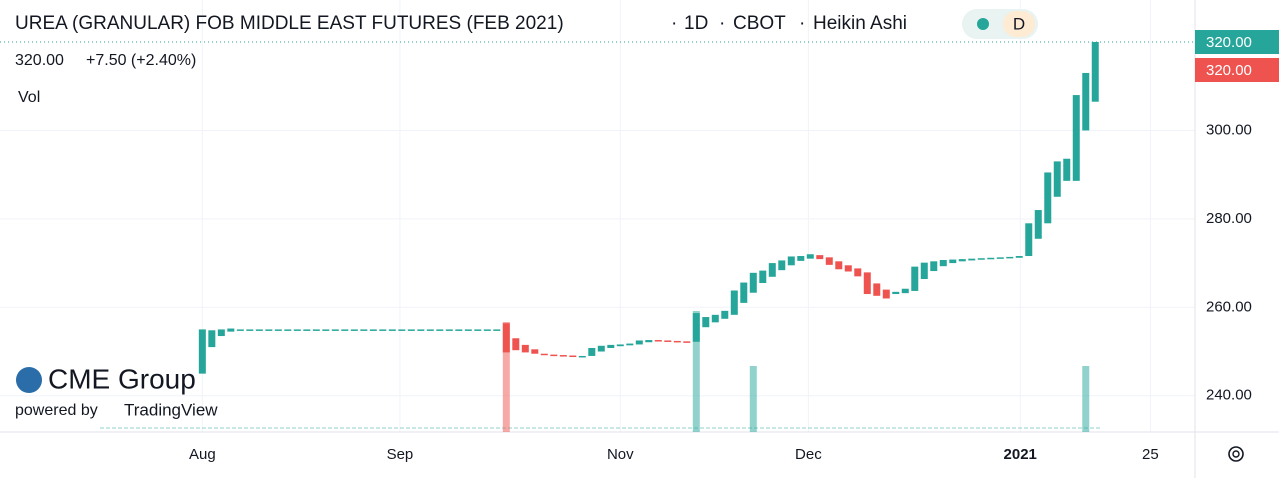 This screenshot has width=1279, height=478. Describe the element at coordinates (1020, 454) in the screenshot. I see `x-tick-label: 2021` at that location.